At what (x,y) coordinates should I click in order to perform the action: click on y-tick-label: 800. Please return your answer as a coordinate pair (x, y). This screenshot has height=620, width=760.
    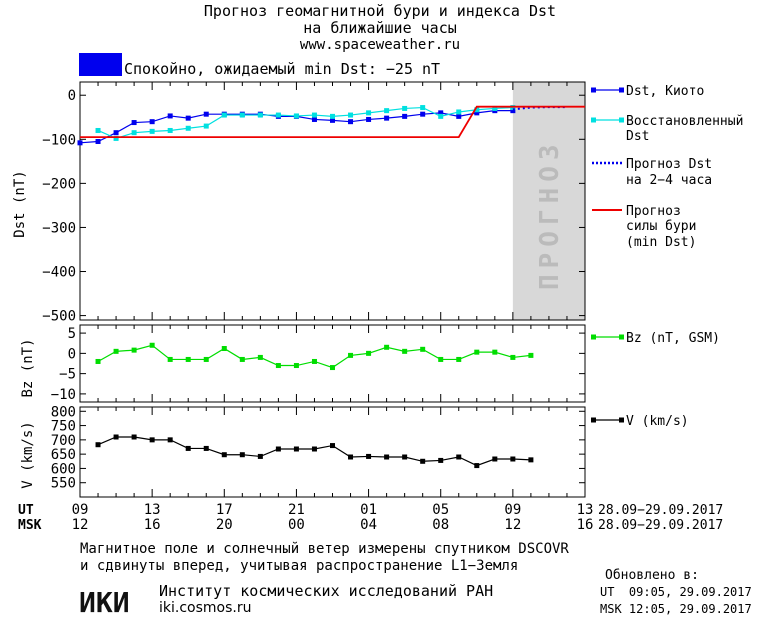
    Looking at the image, I should click on (63, 412).